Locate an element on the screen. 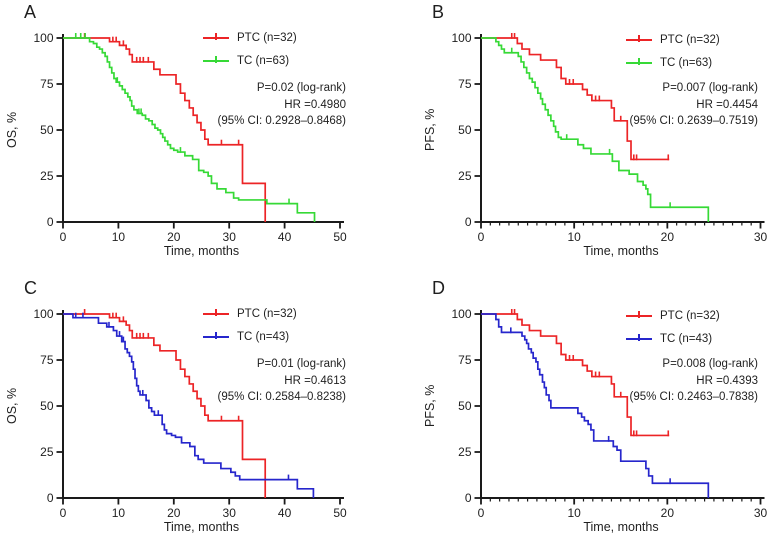 This screenshot has height=552, width=775. x-axis-title-a: Time, months is located at coordinates (201, 251).